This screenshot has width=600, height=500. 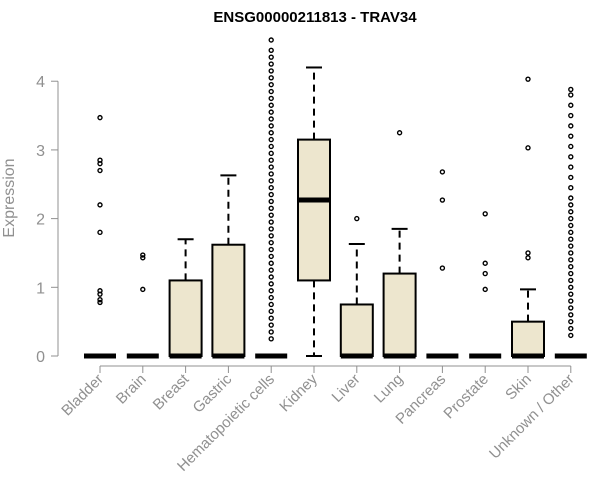 What do you see at coordinates (40, 357) in the screenshot?
I see `y-tick-label: 0` at bounding box center [40, 357].